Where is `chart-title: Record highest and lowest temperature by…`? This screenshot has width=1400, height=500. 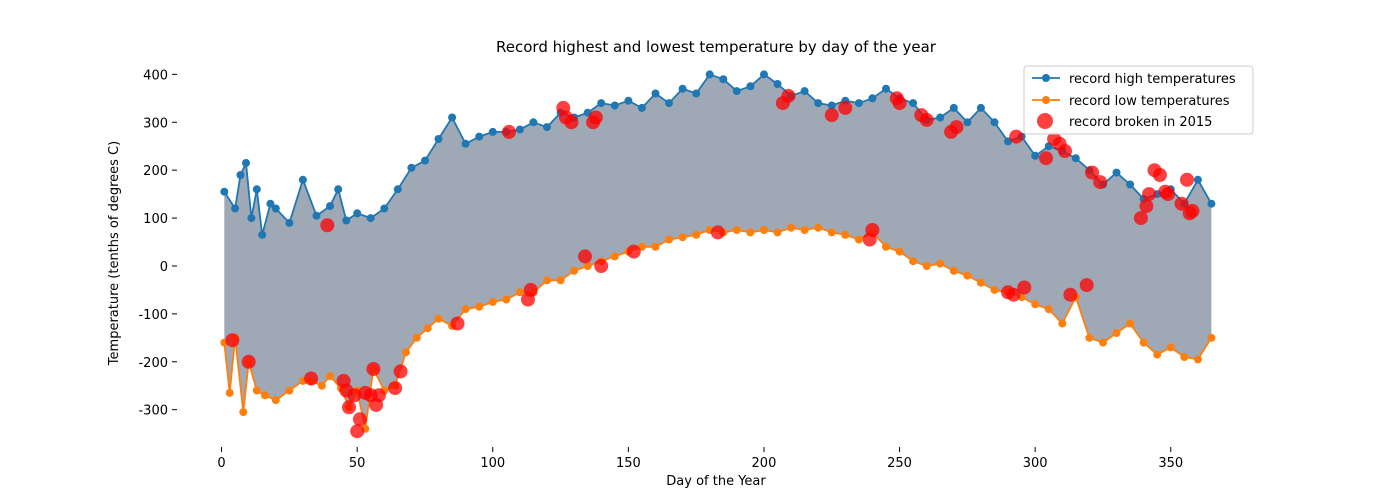
chart-title: Record highest and lowest temperature by… is located at coordinates (716, 47).